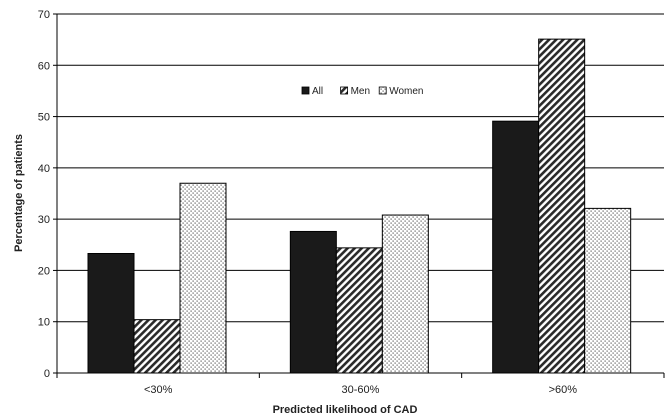  What do you see at coordinates (563, 390) in the screenshot?
I see `x-tick-label: >60%` at bounding box center [563, 390].